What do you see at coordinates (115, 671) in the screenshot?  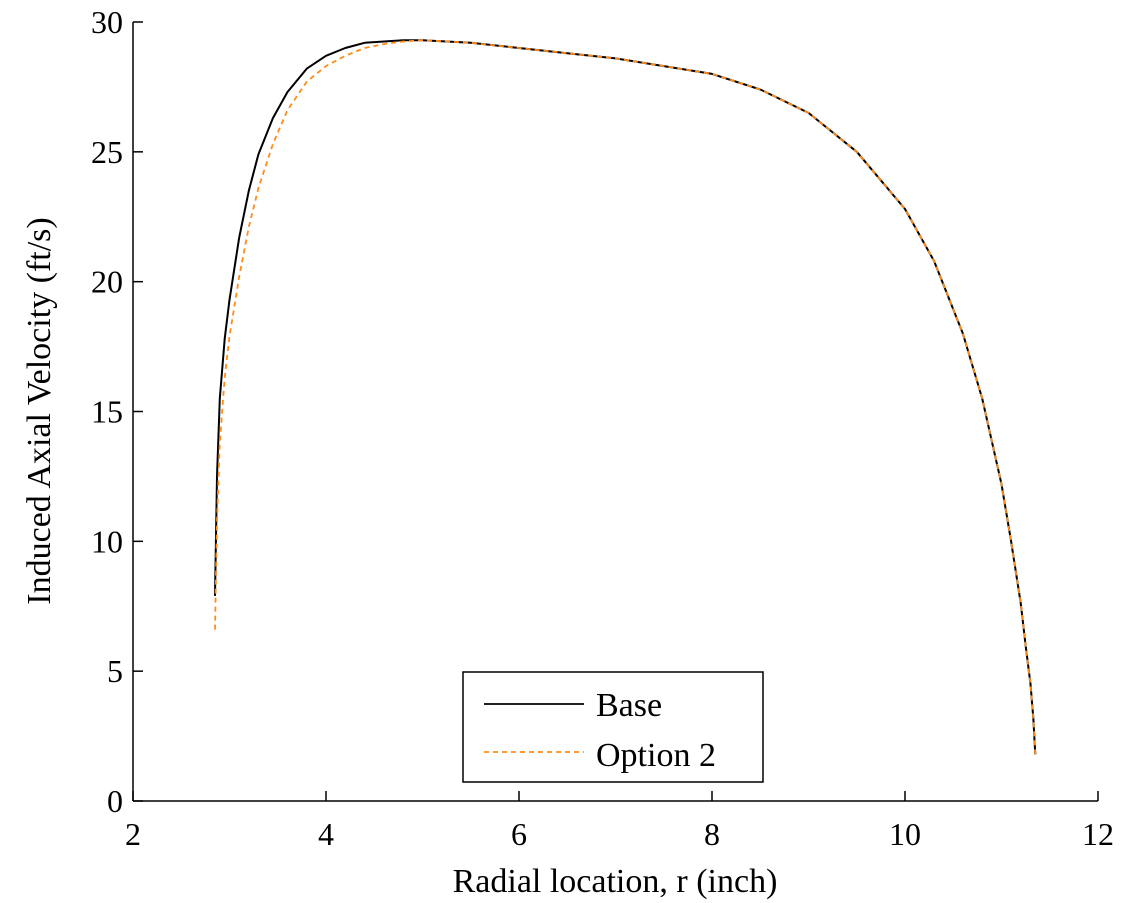 I see `y-tick-label: 5` at bounding box center [115, 671].